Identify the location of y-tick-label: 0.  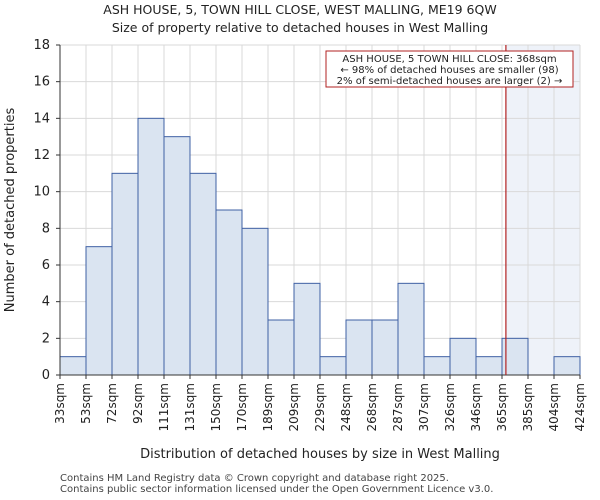
(46, 375).